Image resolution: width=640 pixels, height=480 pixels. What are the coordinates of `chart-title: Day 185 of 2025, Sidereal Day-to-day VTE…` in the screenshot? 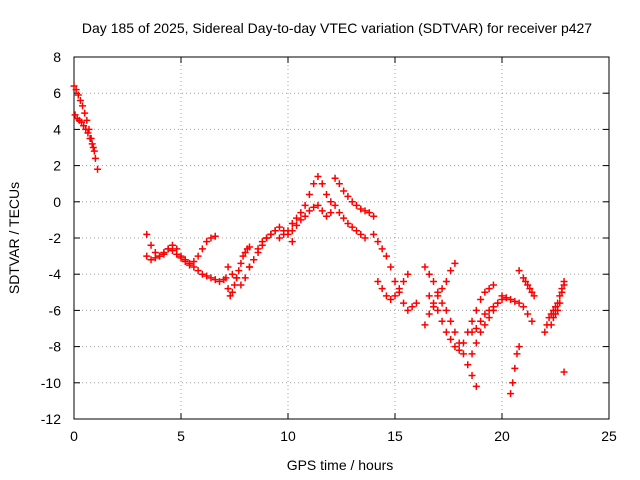 It's located at (337, 28).